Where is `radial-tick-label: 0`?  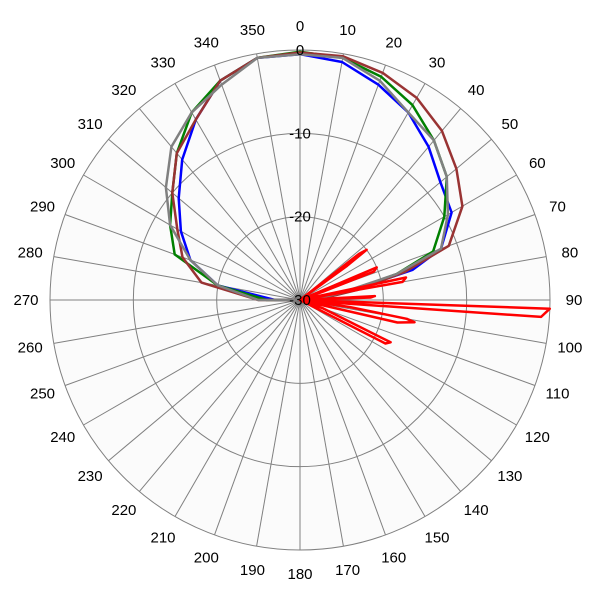 radial-tick-label: 0 is located at coordinates (300, 50).